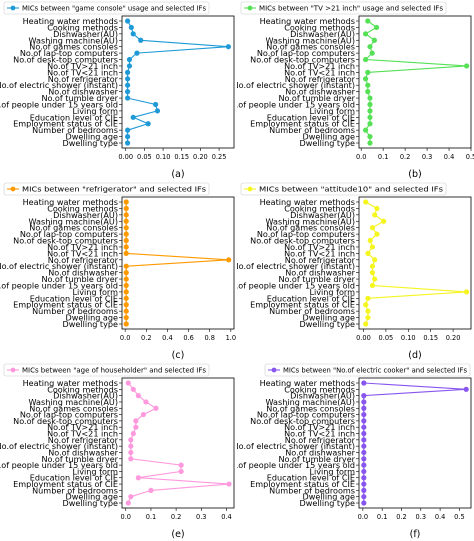  I want to click on y-tick-label: Dishwasher(AU), so click(322, 34).